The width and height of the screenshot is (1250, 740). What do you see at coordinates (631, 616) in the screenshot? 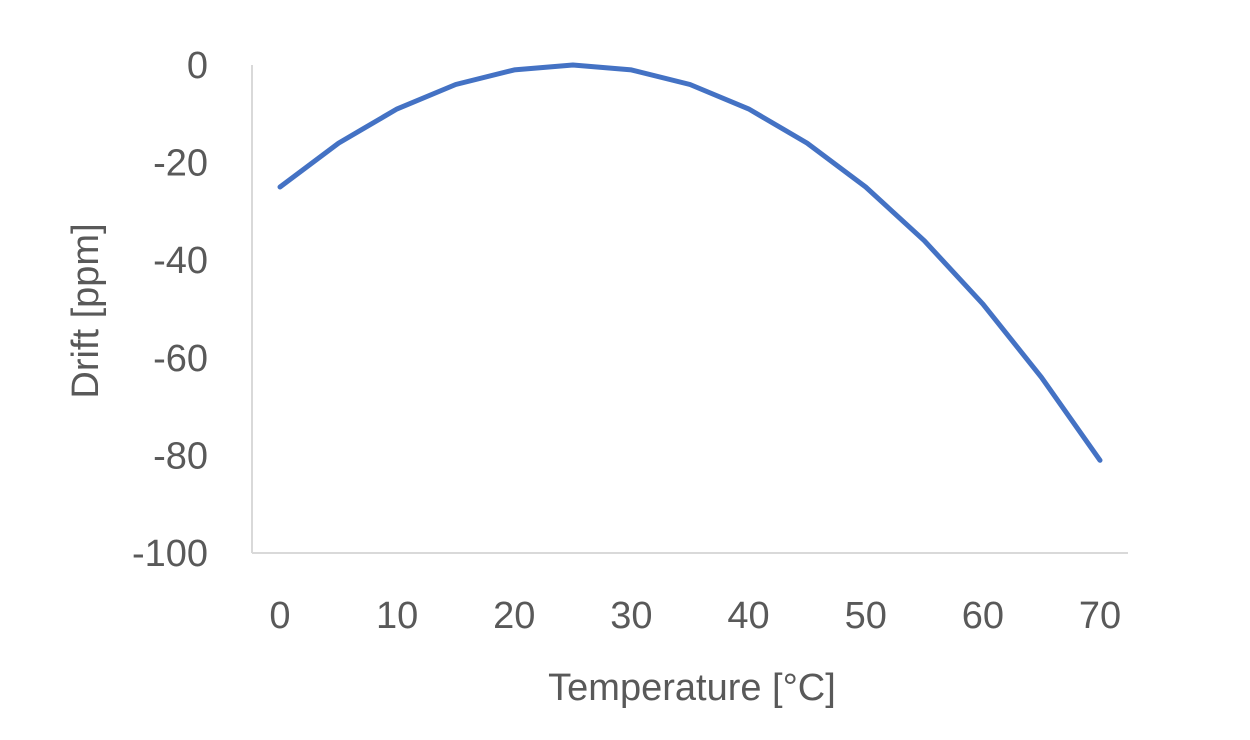
I see `x-tick-label: 30` at bounding box center [631, 616].